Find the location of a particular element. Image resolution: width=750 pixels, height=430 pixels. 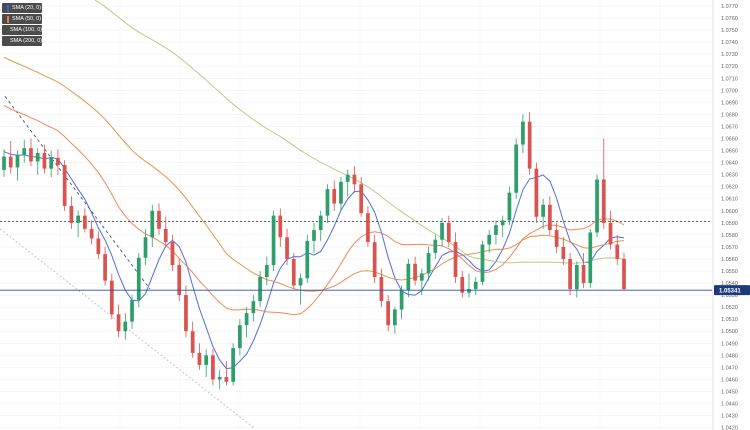

legend-sma-200-label: SMA (200, 0) is located at coordinates (26, 41).